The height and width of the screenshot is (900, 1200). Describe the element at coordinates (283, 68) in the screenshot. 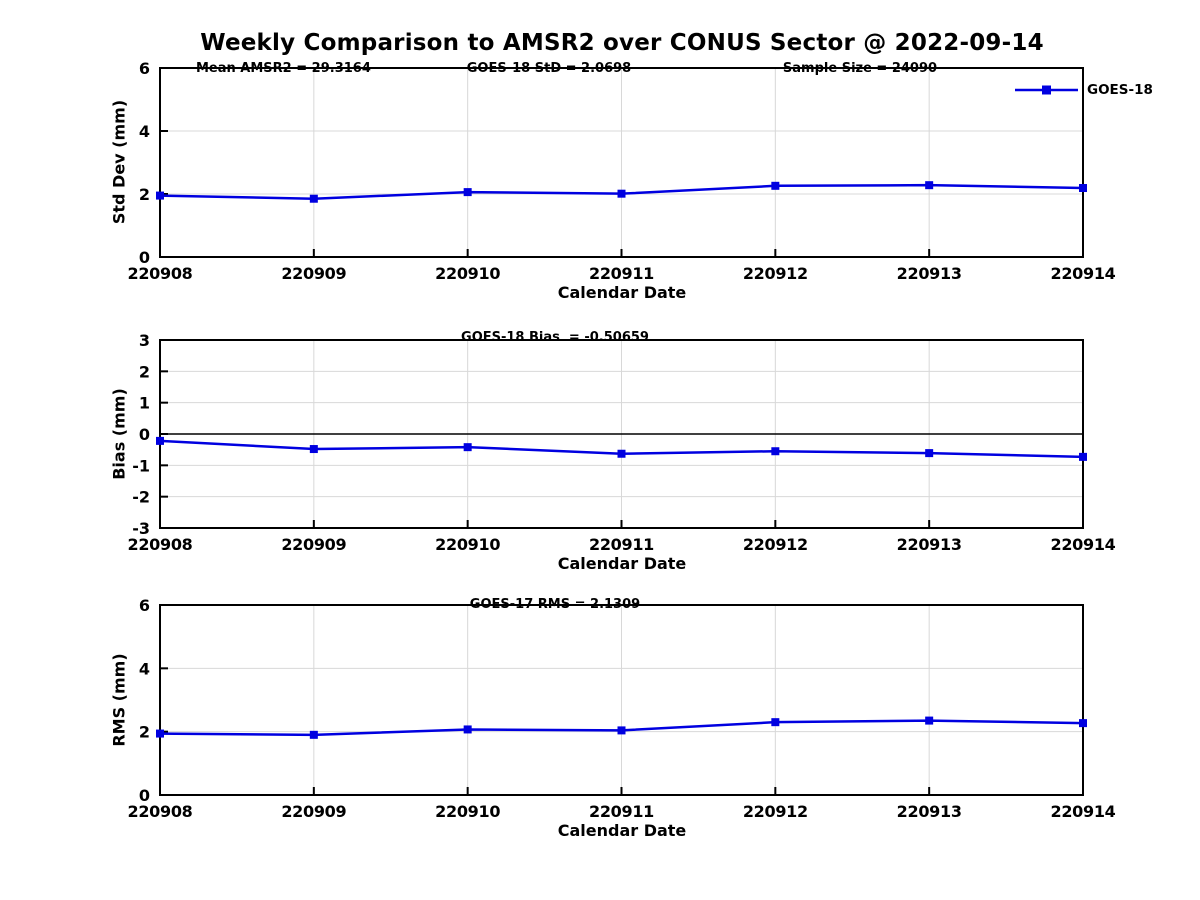

I see `annotation-mean-amsr2: Mean AMSR2 = 29.3164` at that location.